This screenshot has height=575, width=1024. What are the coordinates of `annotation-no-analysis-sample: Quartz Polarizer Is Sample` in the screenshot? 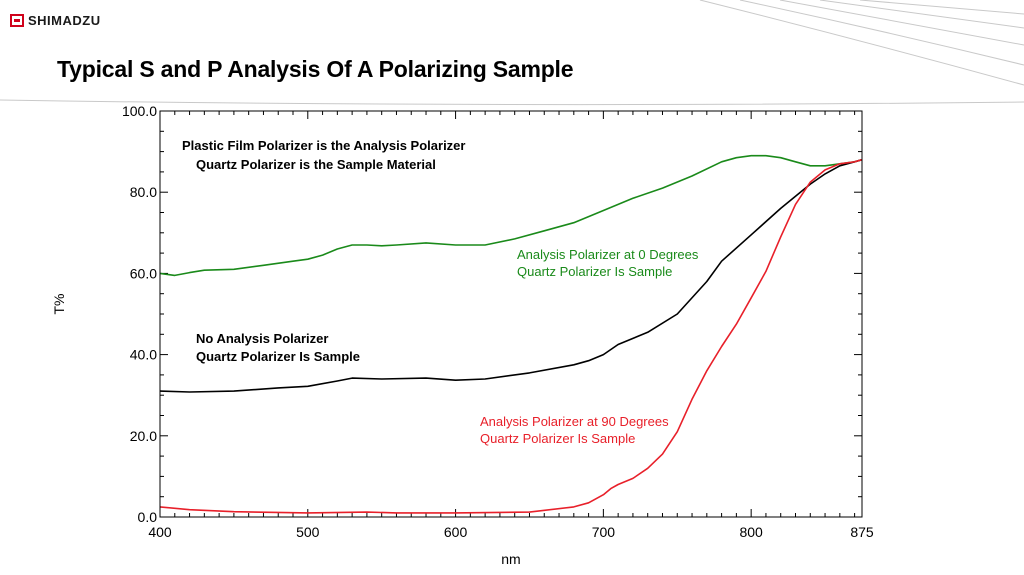 It's located at (278, 356).